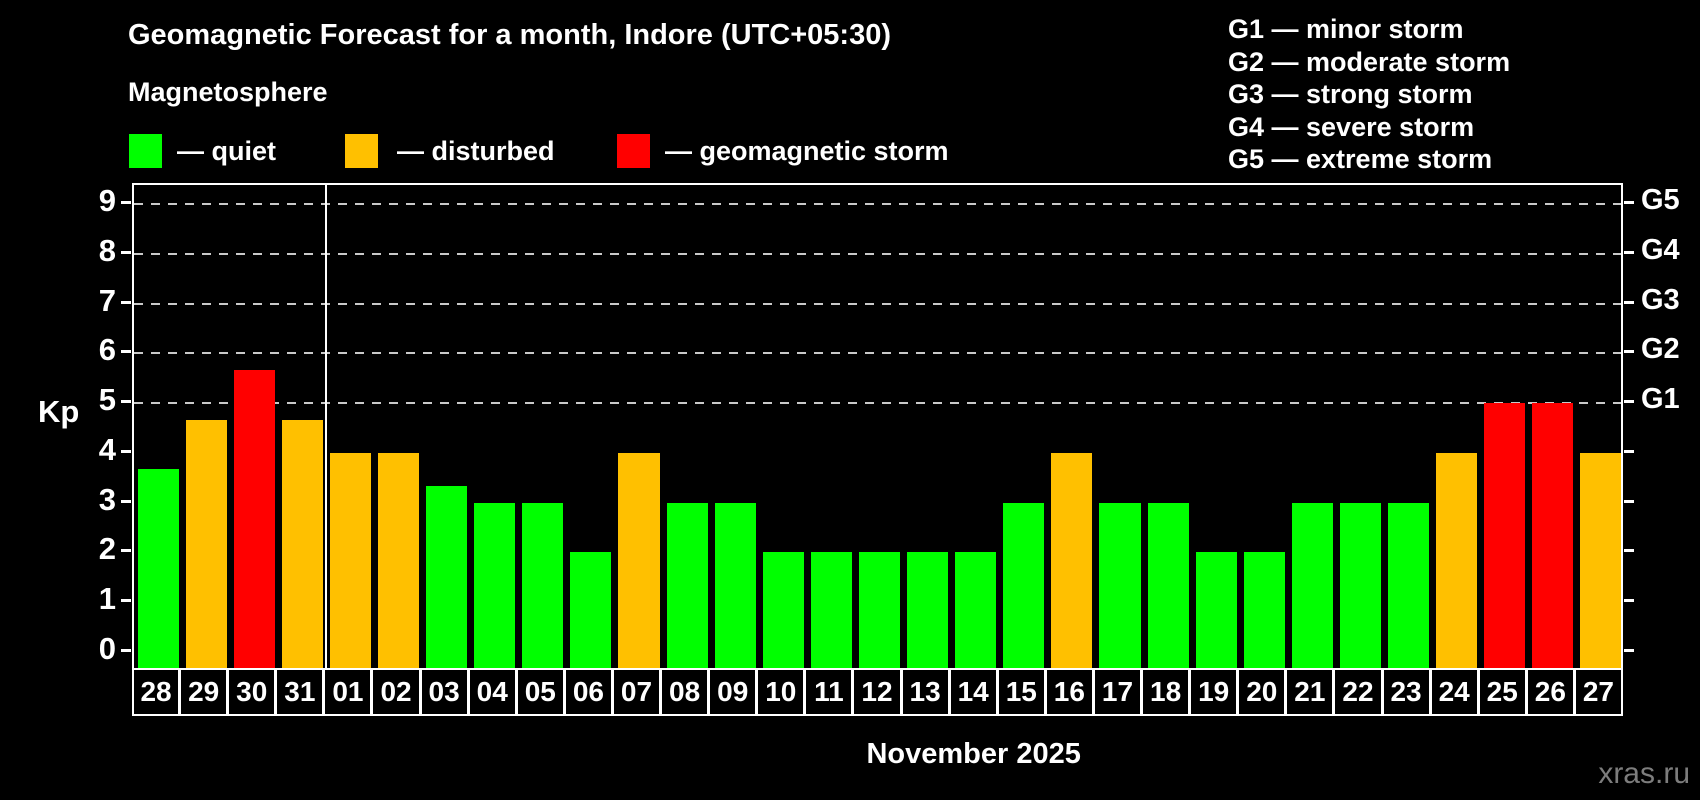  Describe the element at coordinates (1660, 249) in the screenshot. I see `g-axis-label-G4: G4` at that location.